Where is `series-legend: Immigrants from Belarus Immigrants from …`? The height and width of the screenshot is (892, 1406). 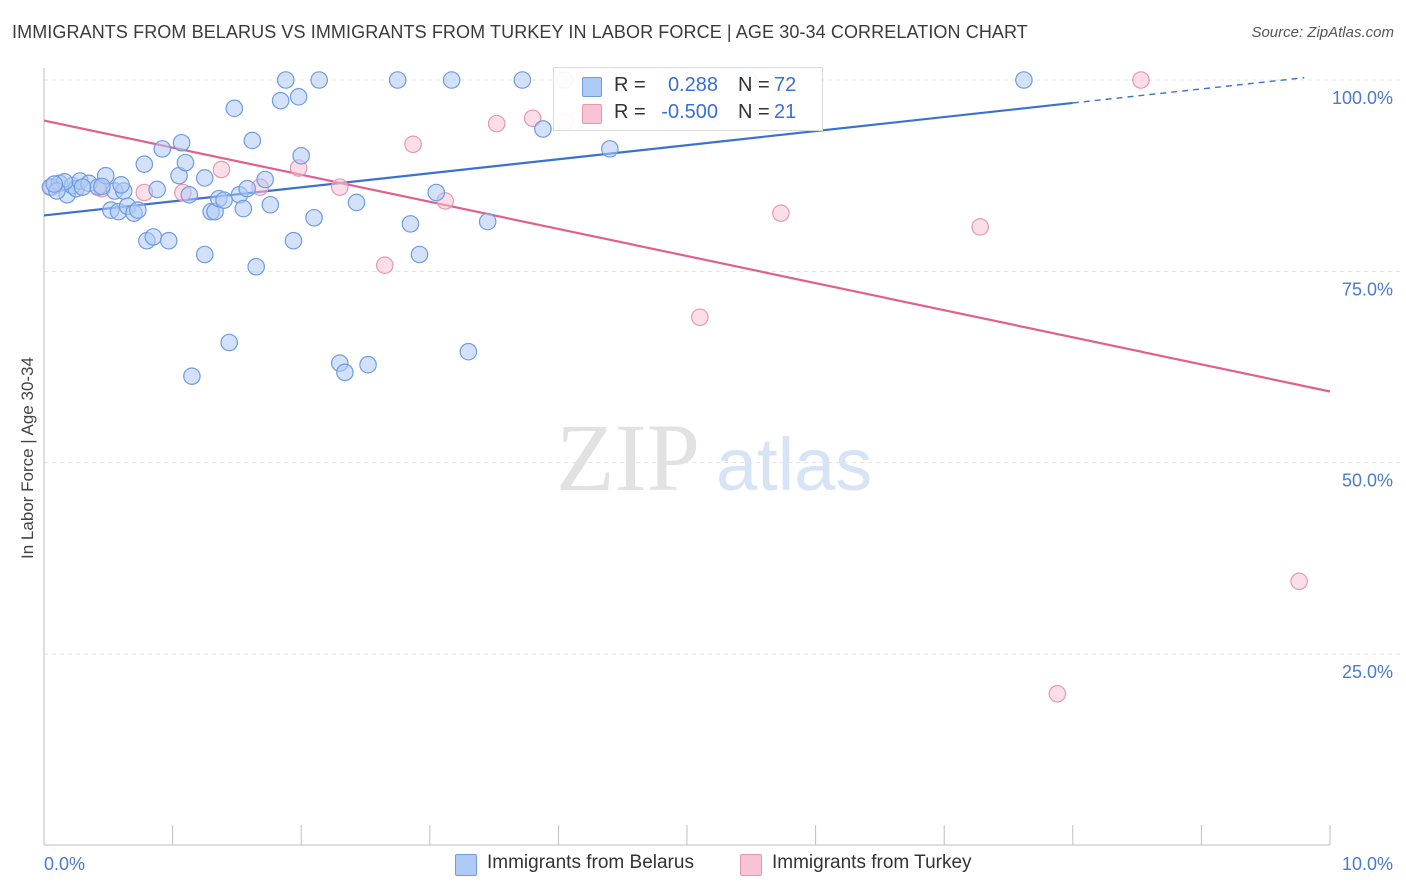 series-legend: Immigrants from Belarus Immigrants from … is located at coordinates (703, 865).